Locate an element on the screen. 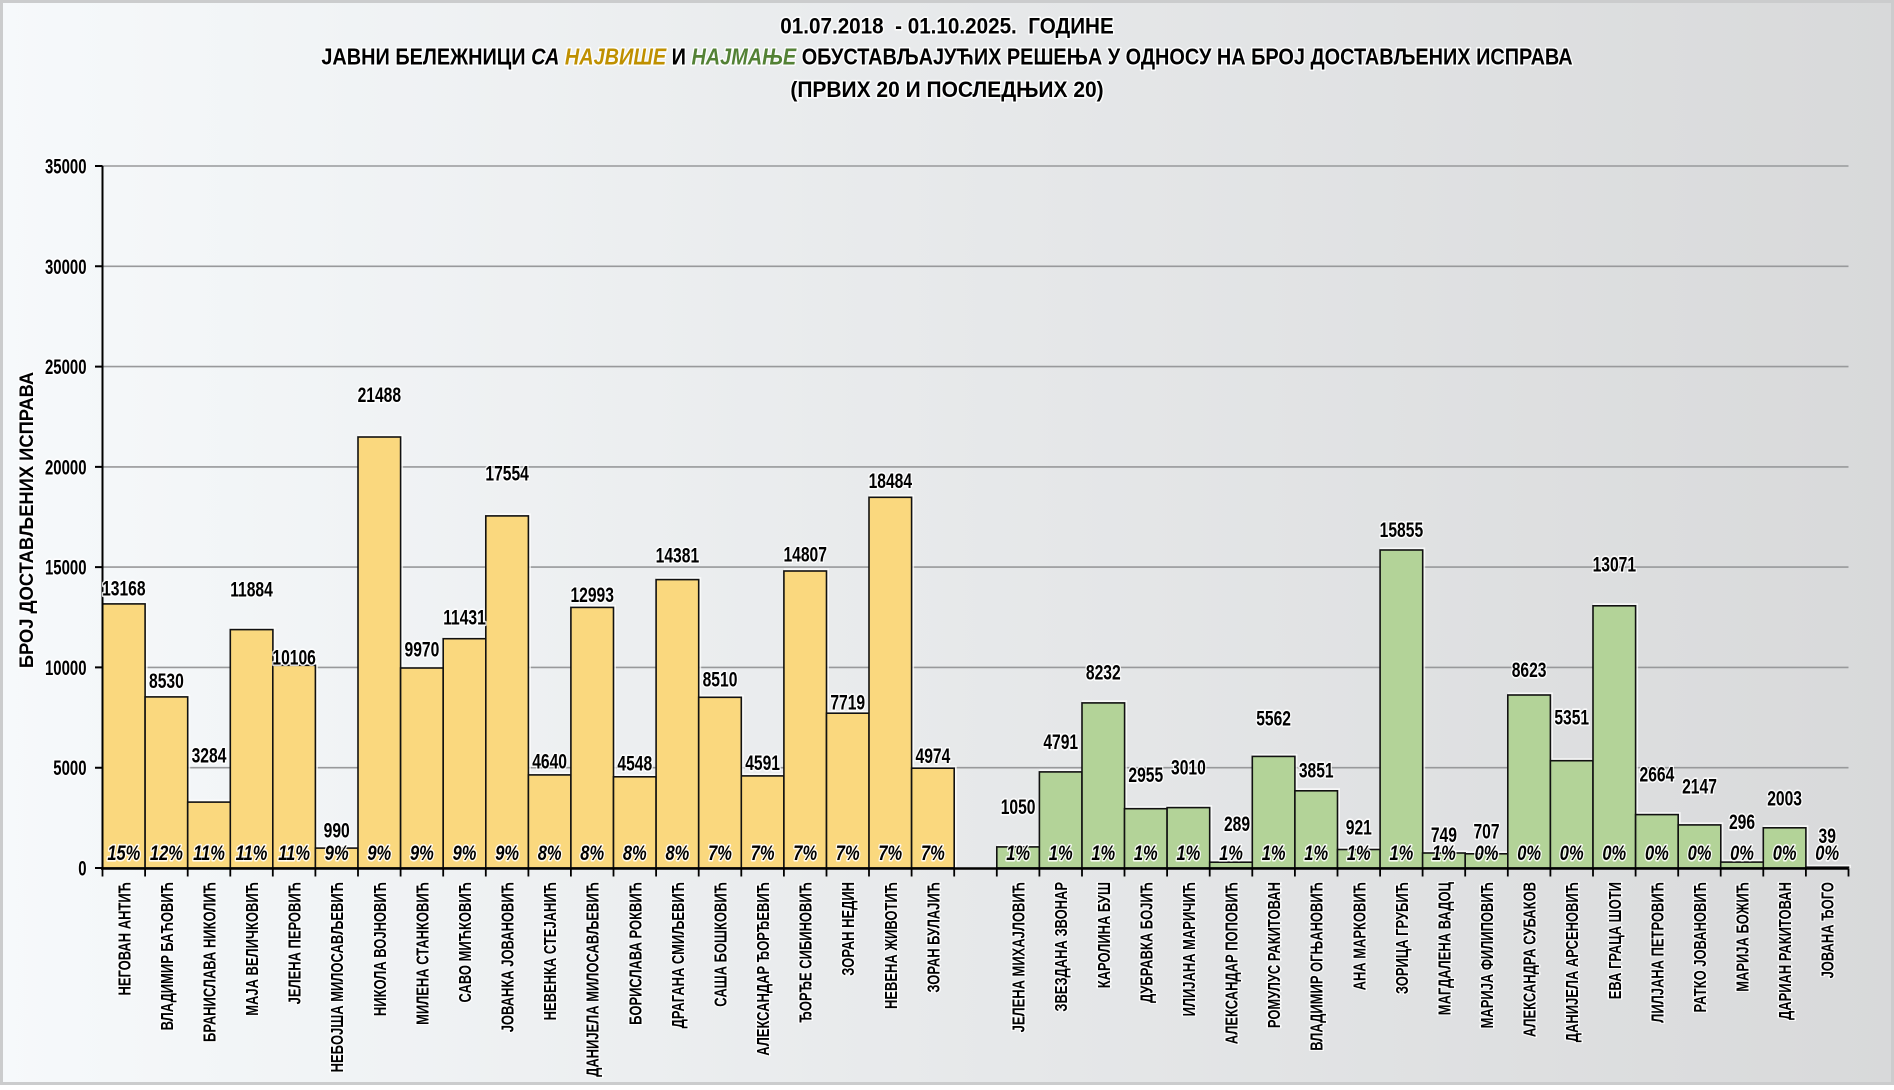  svg-text: 30000 is located at coordinates (65, 266).